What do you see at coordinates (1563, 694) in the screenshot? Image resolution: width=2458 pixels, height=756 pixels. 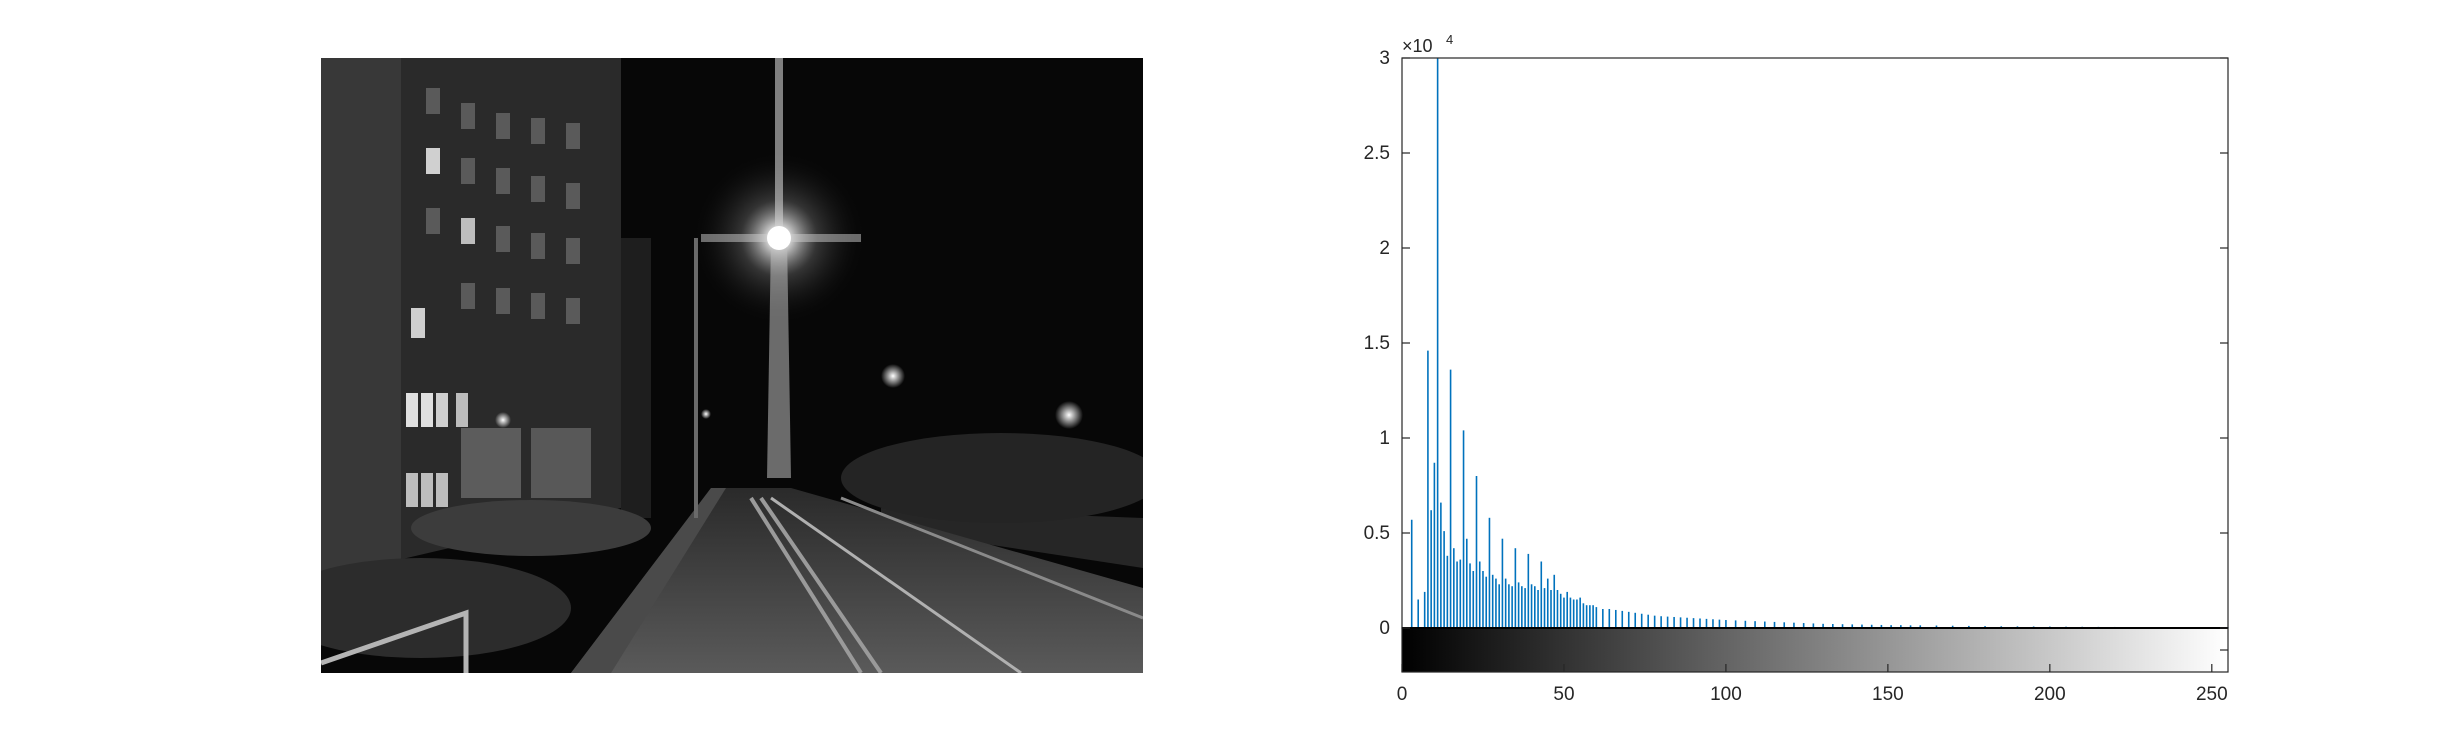 I see `x-tick-label: 50` at bounding box center [1563, 694].